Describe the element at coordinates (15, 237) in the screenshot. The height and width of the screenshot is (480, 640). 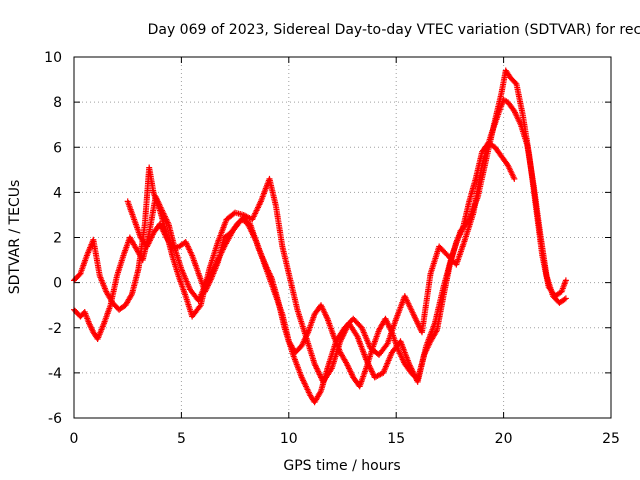
I see `y-axis-label: SDTVAR / TECUs` at that location.